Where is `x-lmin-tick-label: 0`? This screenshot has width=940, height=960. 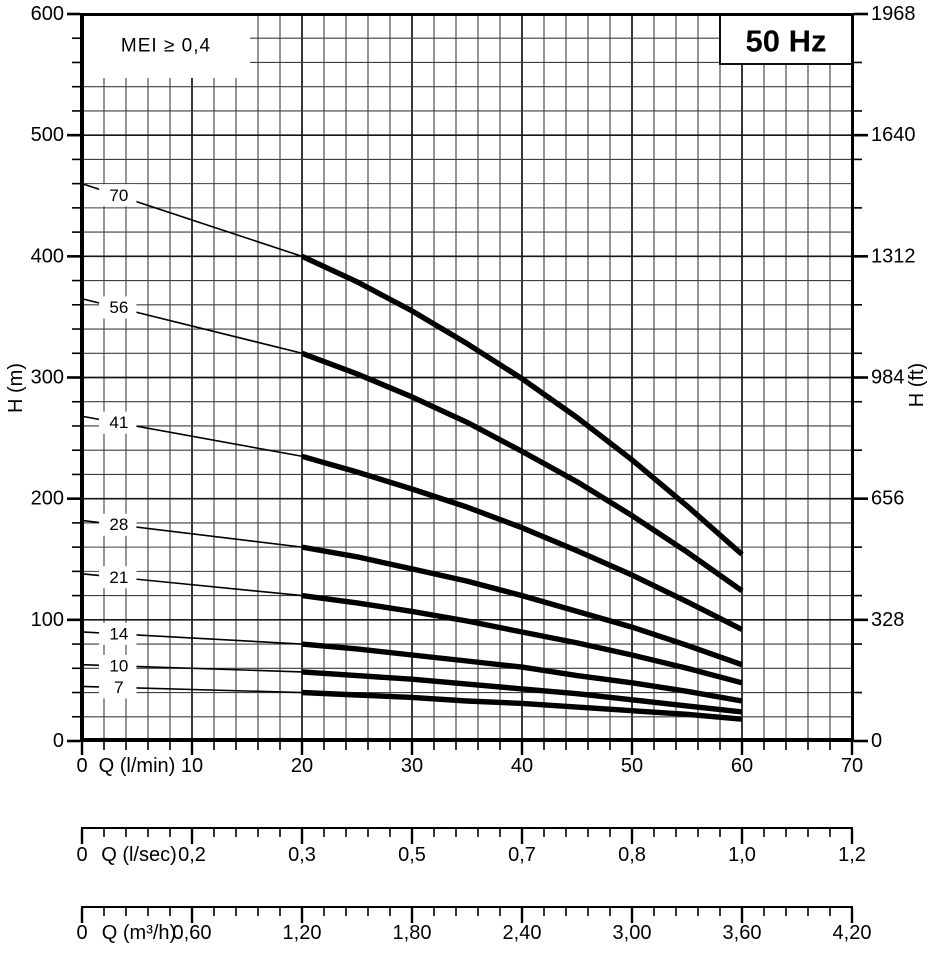 x-lmin-tick-label: 0 is located at coordinates (81, 766).